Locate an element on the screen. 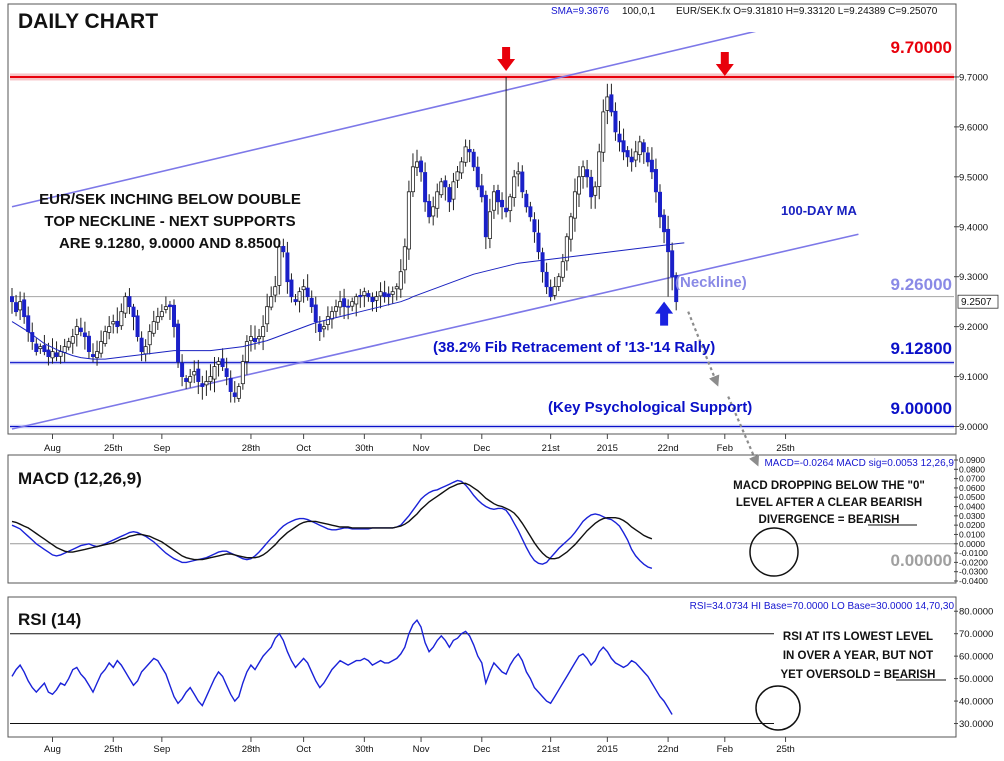  macd-y-tick-label: 0.0700 is located at coordinates (972, 479).